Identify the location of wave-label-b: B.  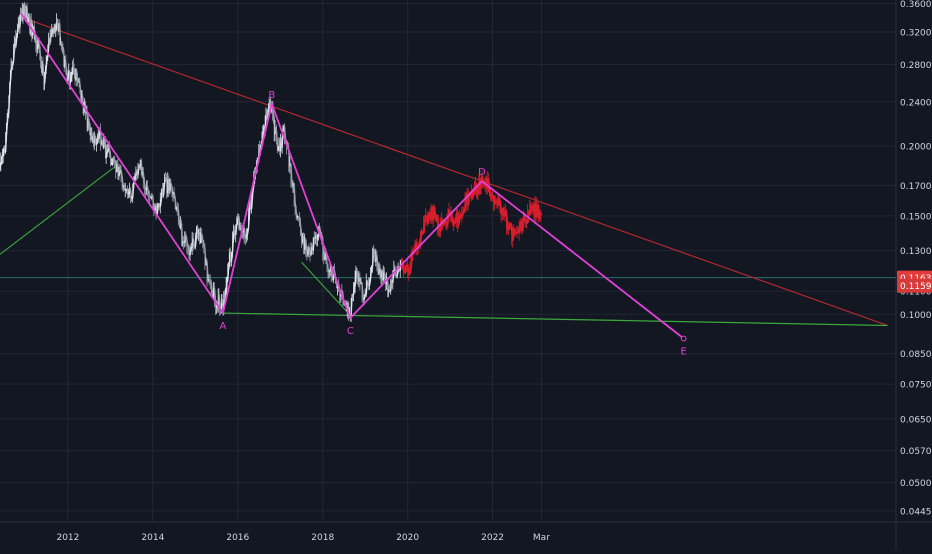
(271, 95).